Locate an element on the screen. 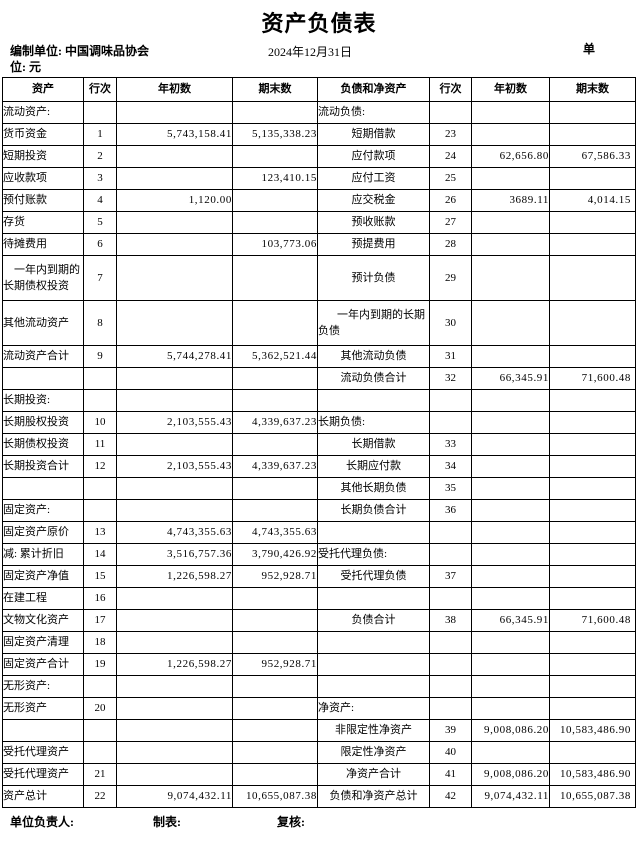 The image size is (638, 849). asset-begin-balance-cell: 2,103,555.43 is located at coordinates (174, 422).